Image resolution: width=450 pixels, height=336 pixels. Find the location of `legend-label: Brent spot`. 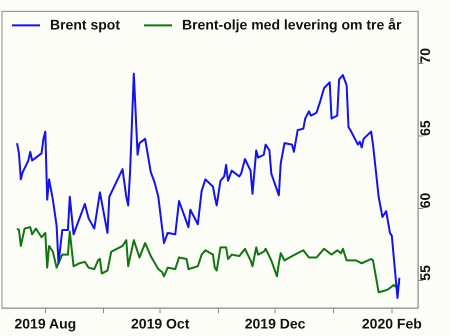

legend-label: Brent spot is located at coordinates (85, 24).